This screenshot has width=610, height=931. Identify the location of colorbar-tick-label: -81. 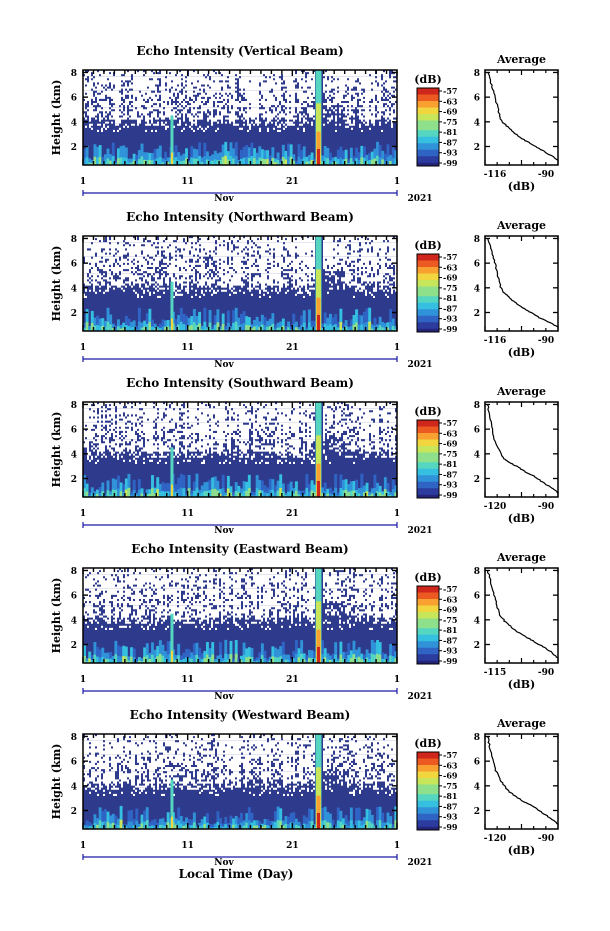
(450, 464).